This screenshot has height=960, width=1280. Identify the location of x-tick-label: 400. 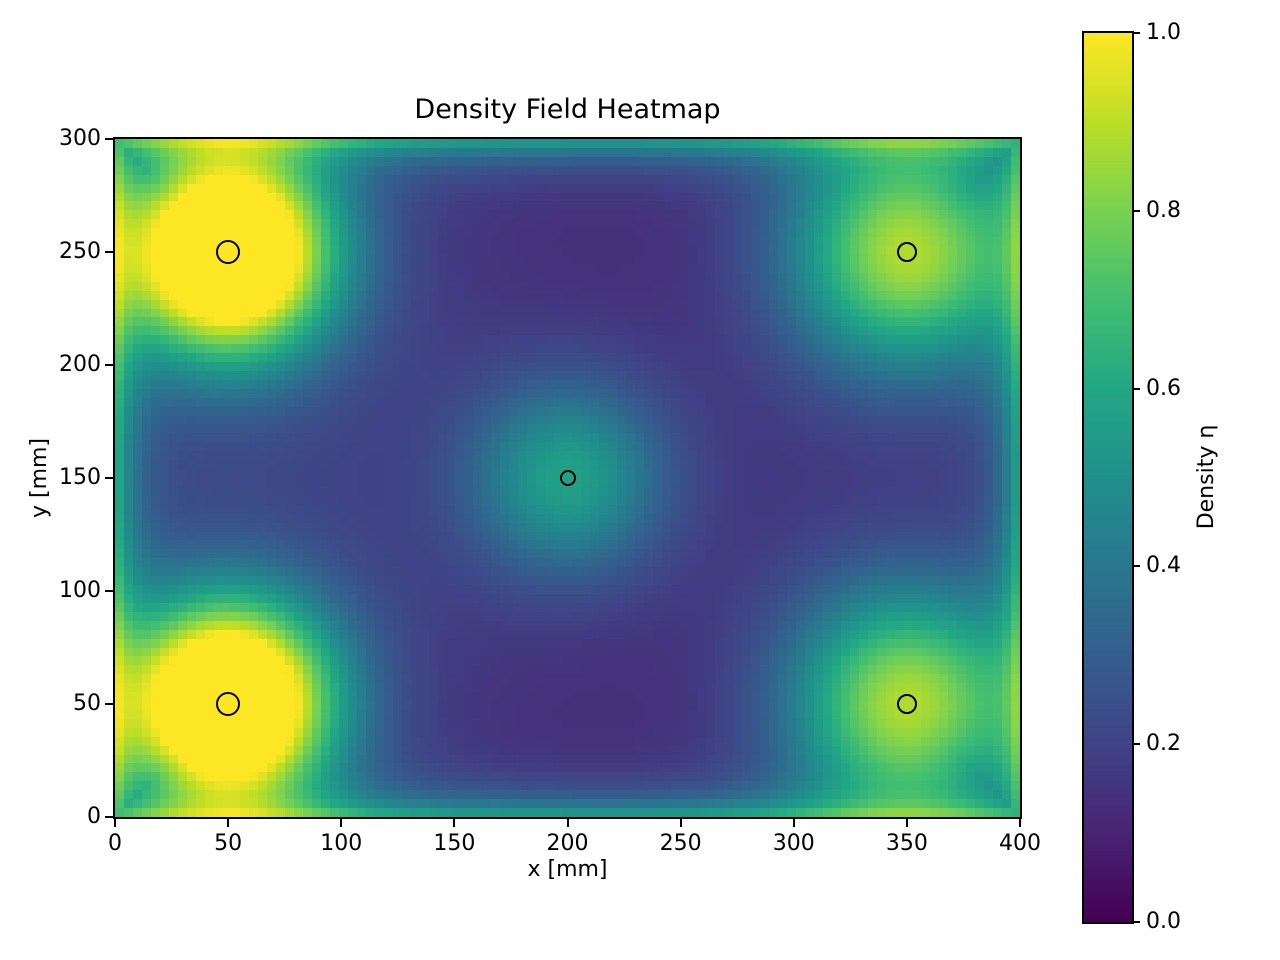
(1020, 843).